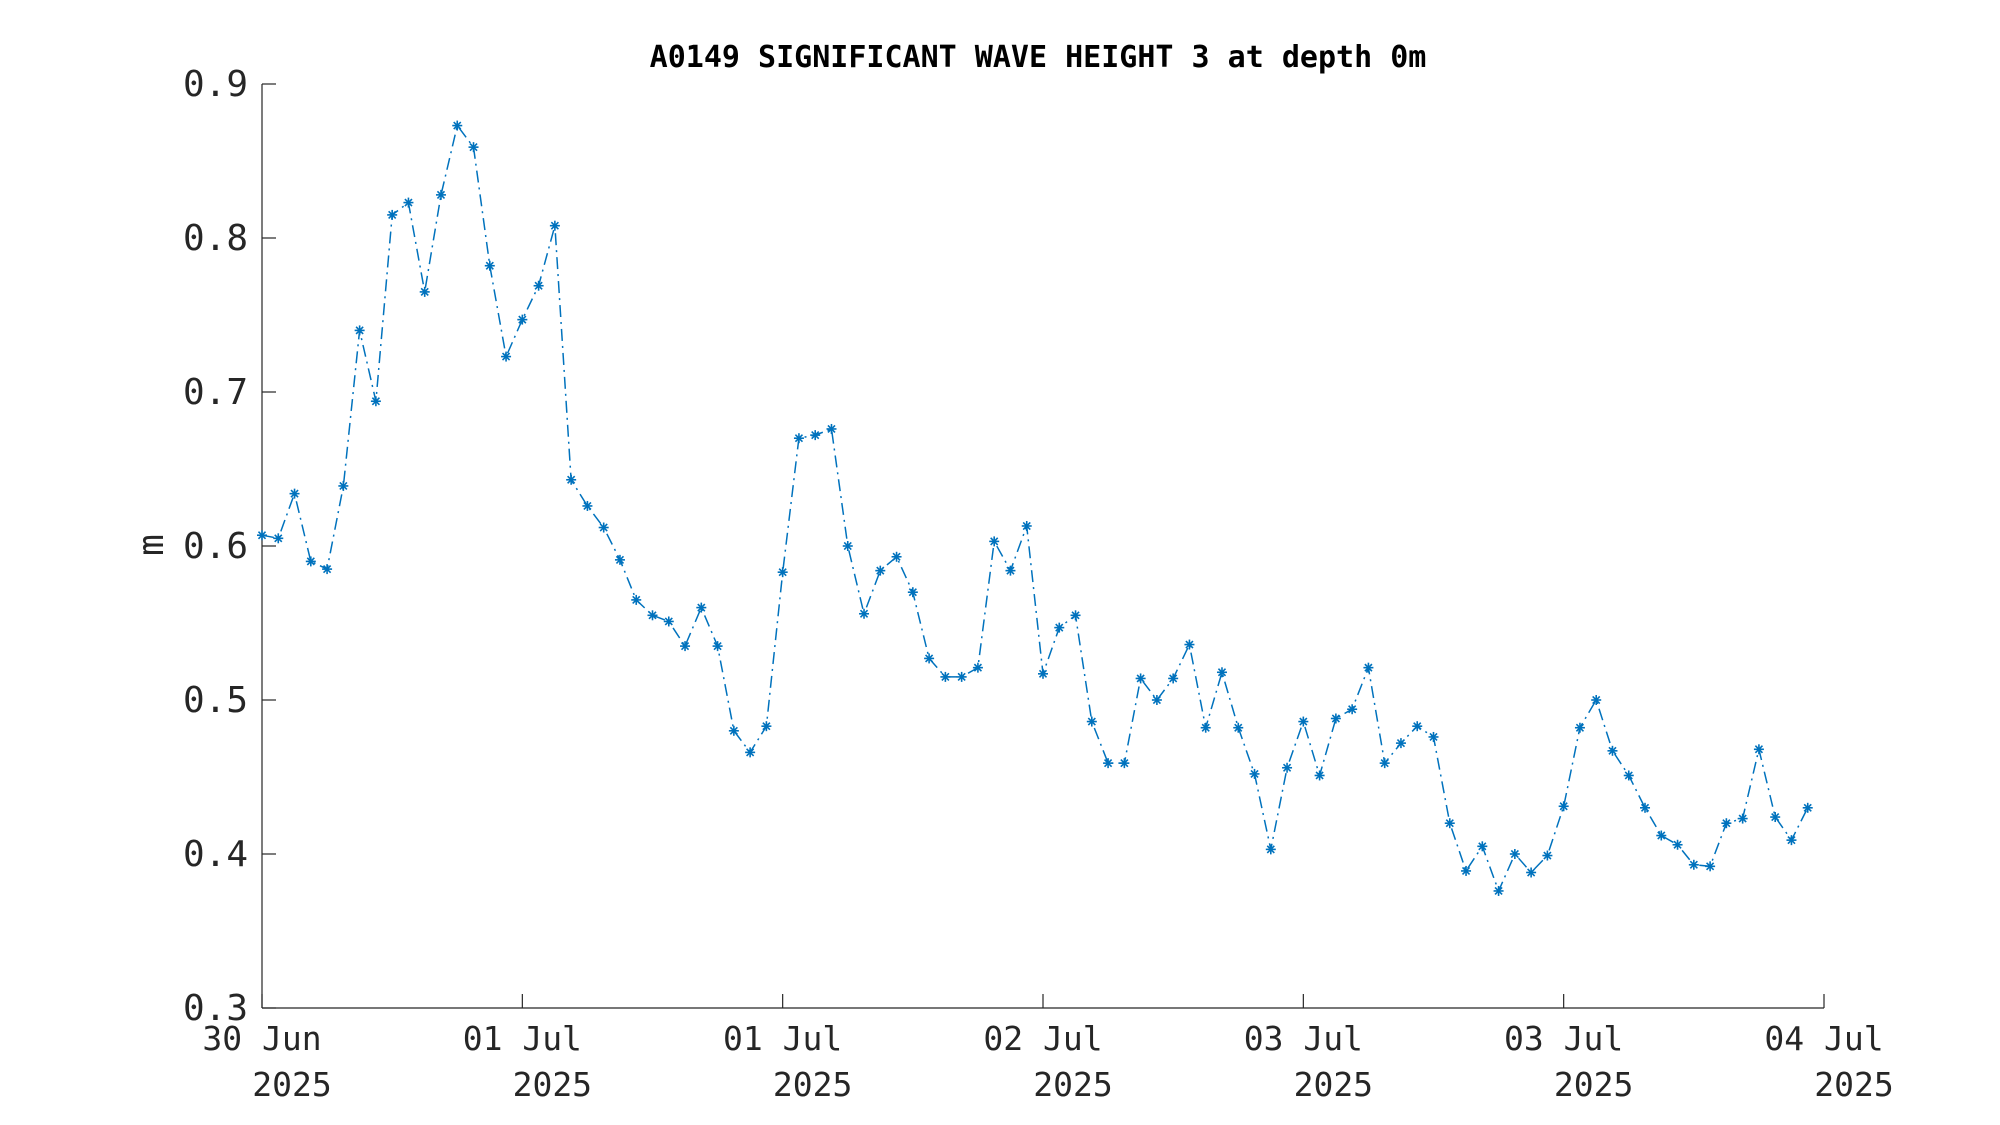  I want to click on y-tick-label: 0.4, so click(215, 854).